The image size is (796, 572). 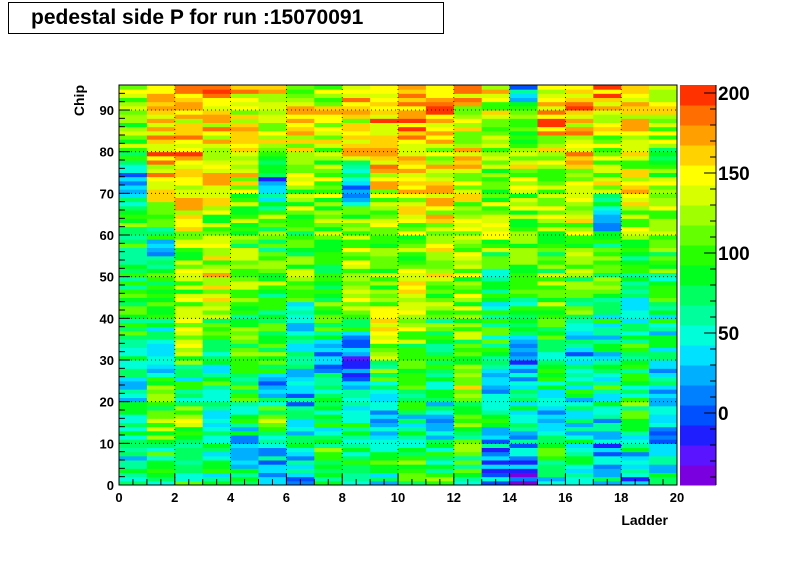 What do you see at coordinates (110, 485) in the screenshot?
I see `y-tick-label: 0` at bounding box center [110, 485].